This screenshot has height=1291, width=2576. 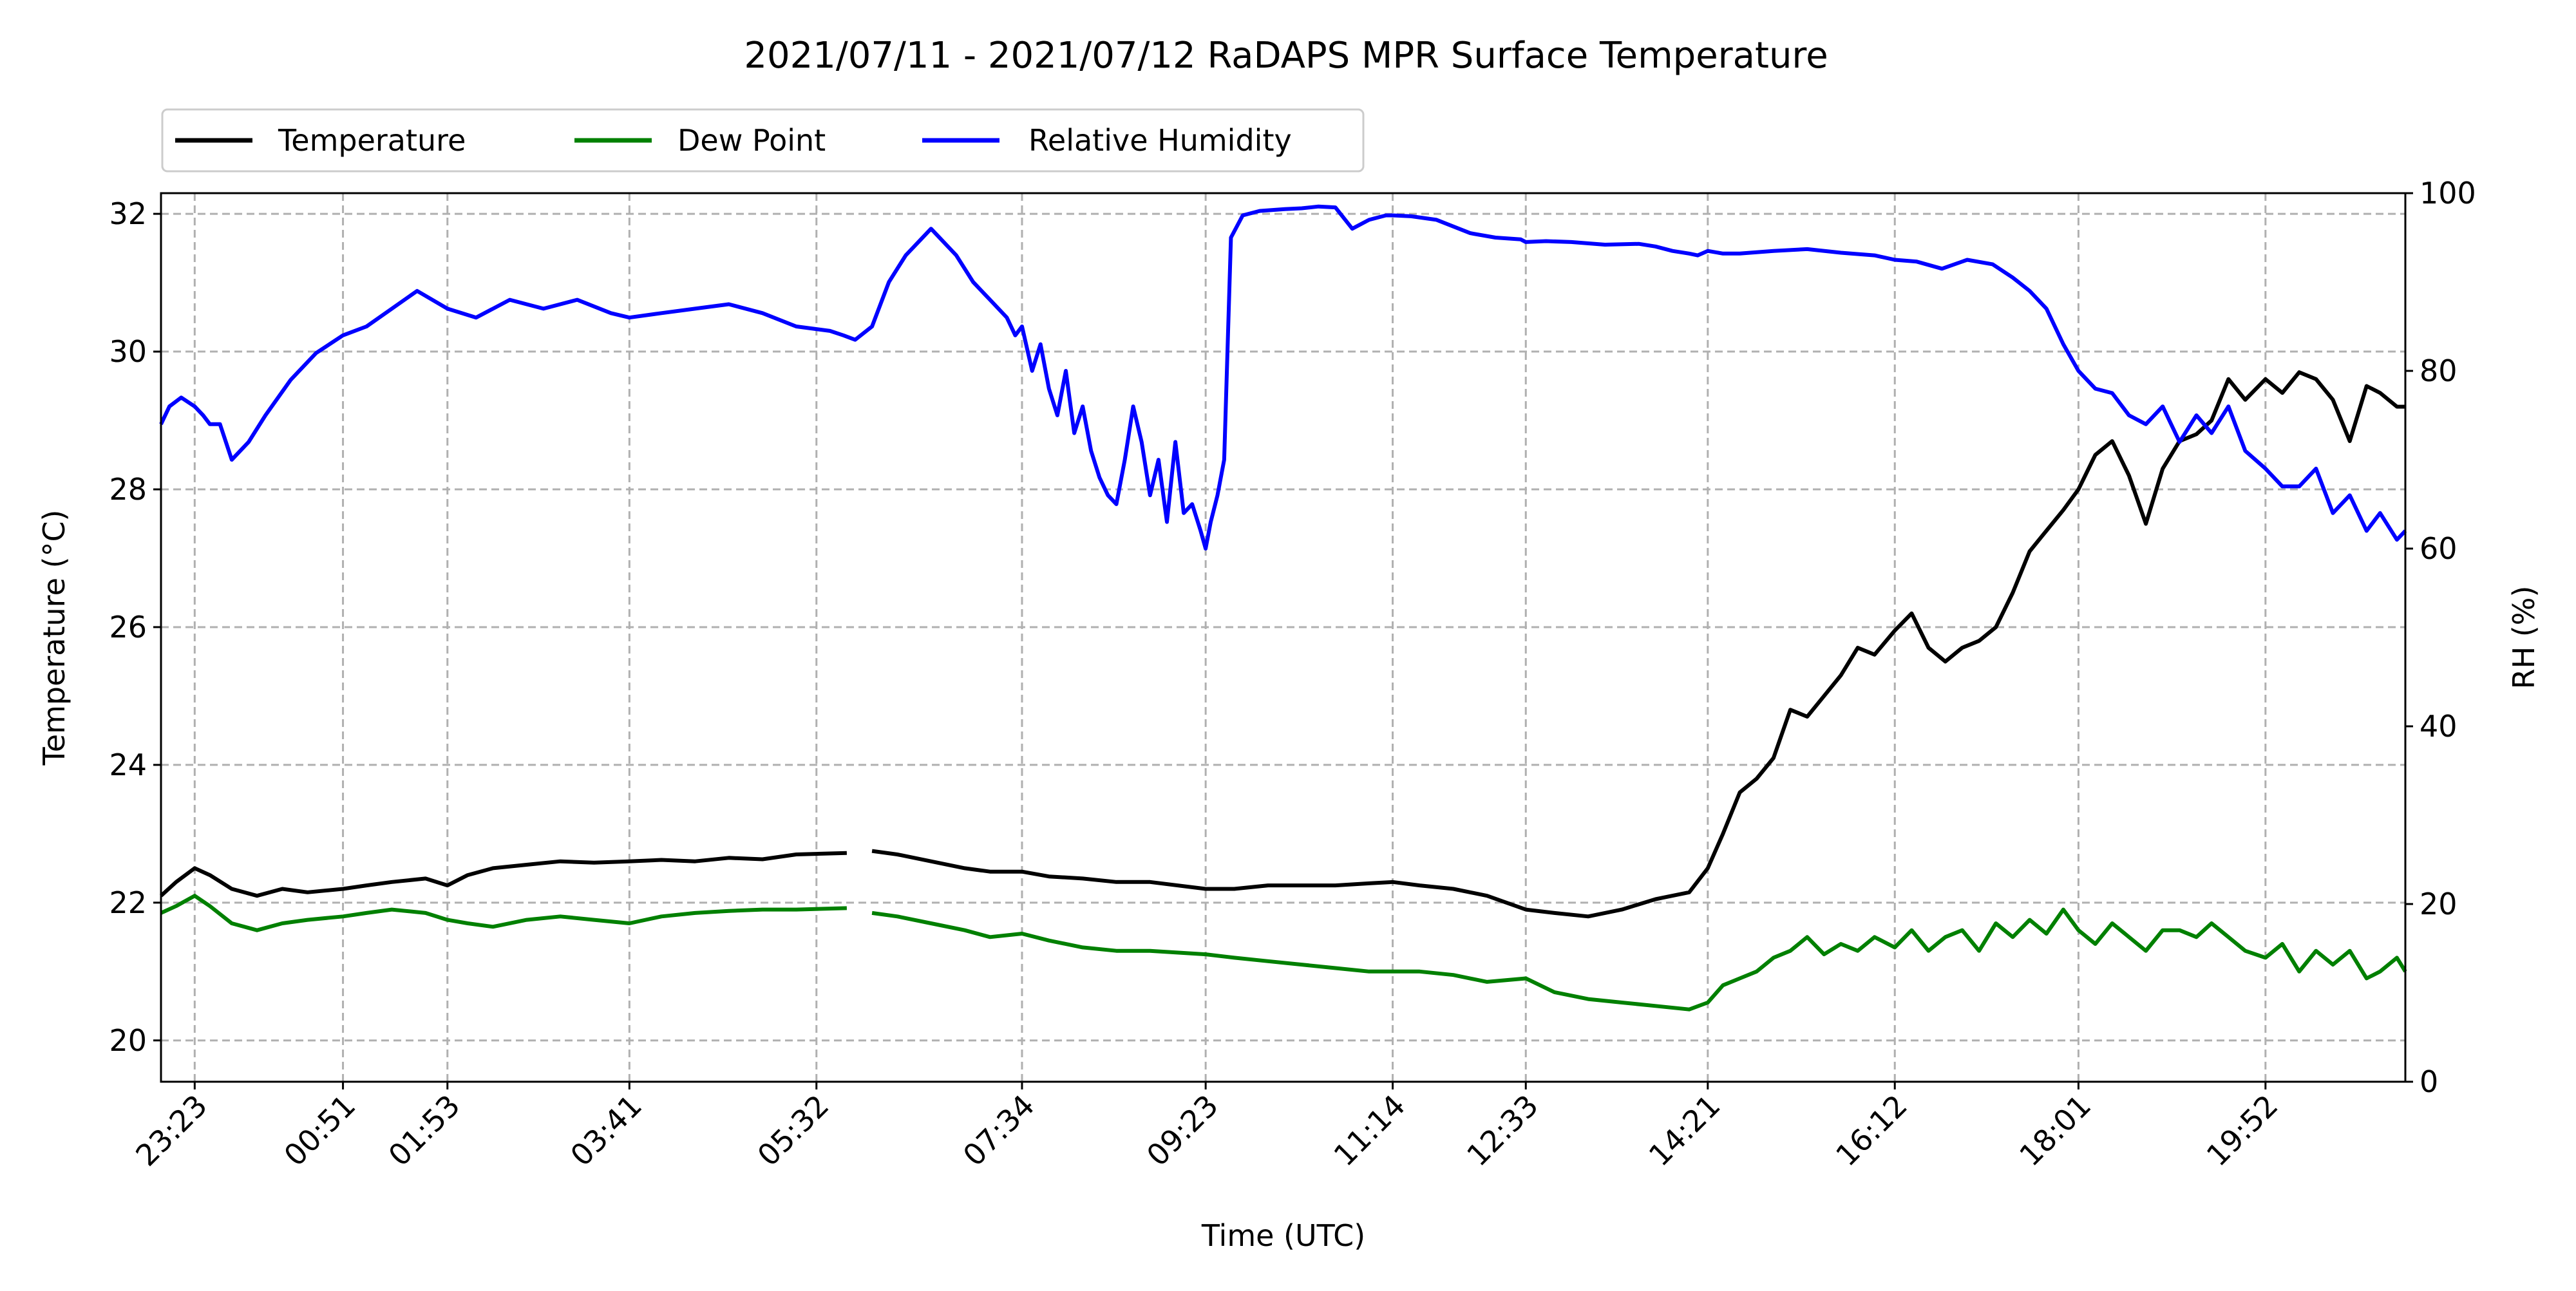 What do you see at coordinates (128, 765) in the screenshot?
I see `left-tick-label: 24` at bounding box center [128, 765].